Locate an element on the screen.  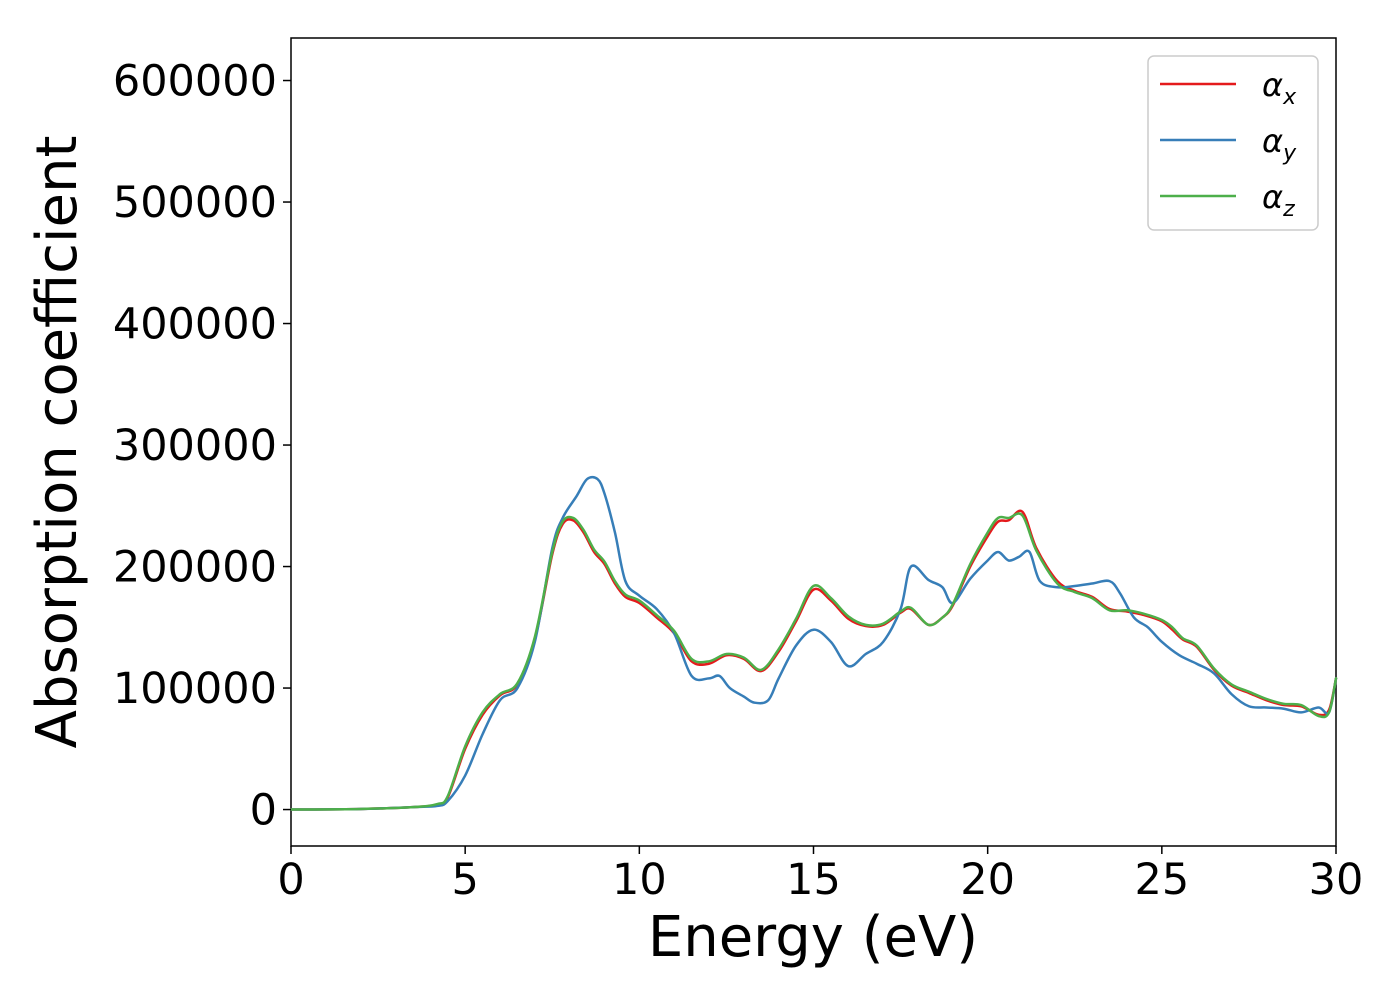
y-axis-title: Absorption coefficient is located at coordinates (57, 442).